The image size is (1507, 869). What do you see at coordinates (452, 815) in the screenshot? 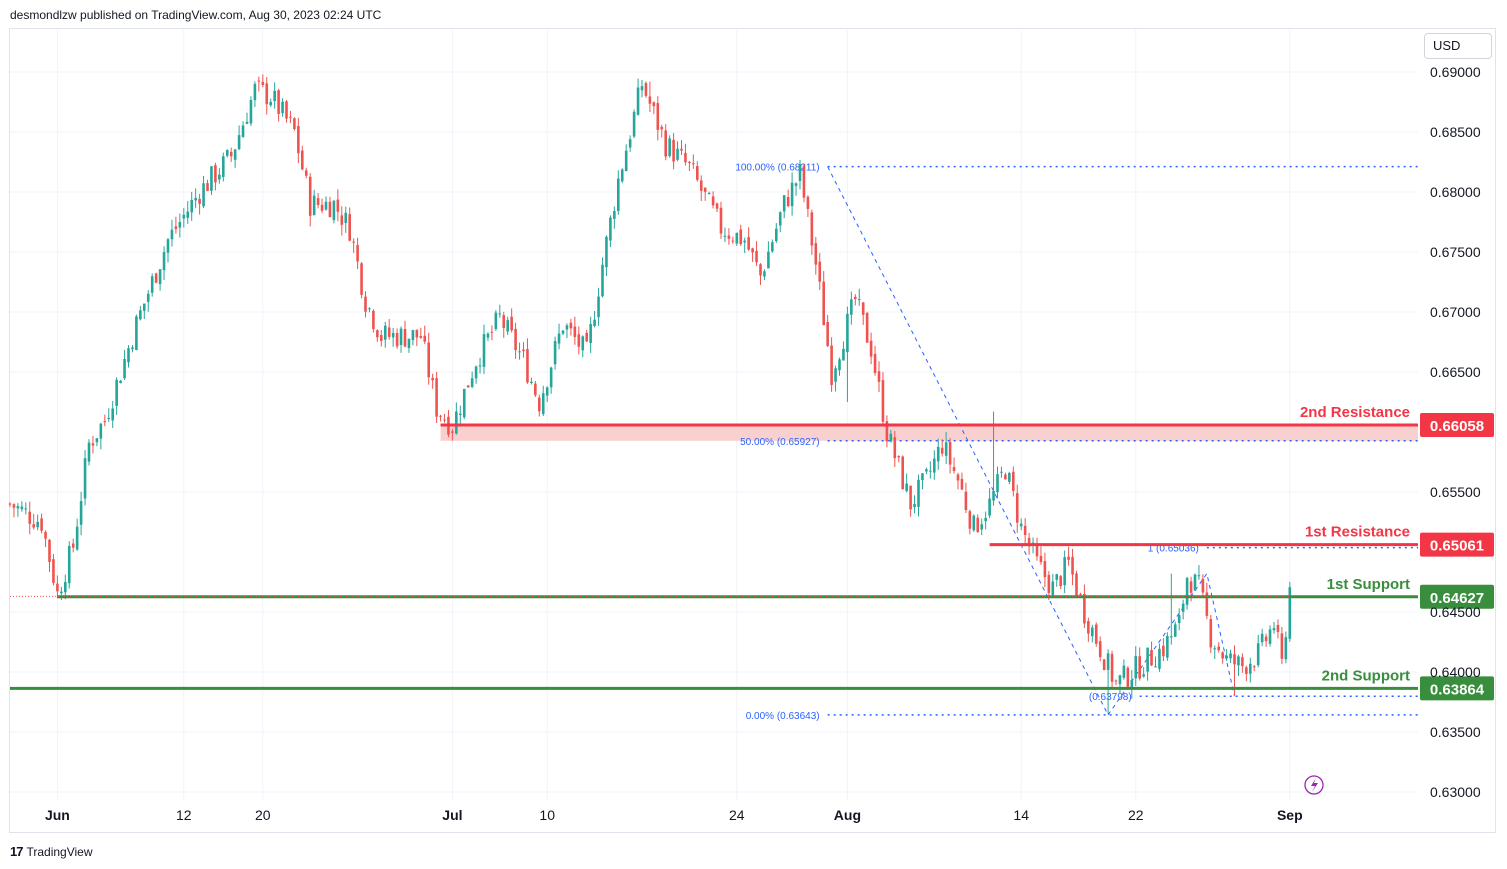
I see `x-tick-label: Jul` at bounding box center [452, 815].